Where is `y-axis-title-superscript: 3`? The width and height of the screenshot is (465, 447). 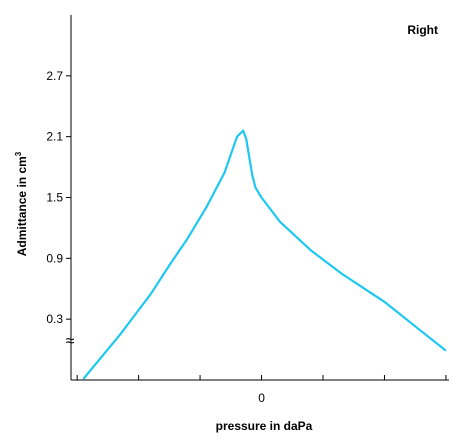
y-axis-title-superscript: 3 is located at coordinates (18, 153).